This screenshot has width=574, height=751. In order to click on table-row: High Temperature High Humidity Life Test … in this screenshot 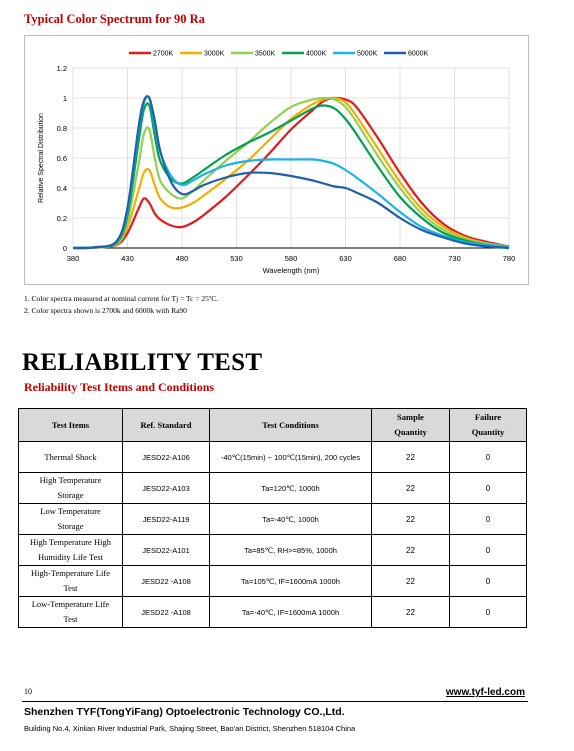, I will do `click(272, 550)`.